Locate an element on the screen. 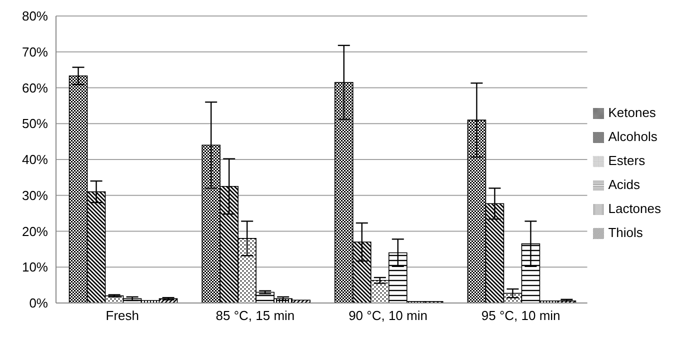  y-tick-label: 20% is located at coordinates (35, 231).